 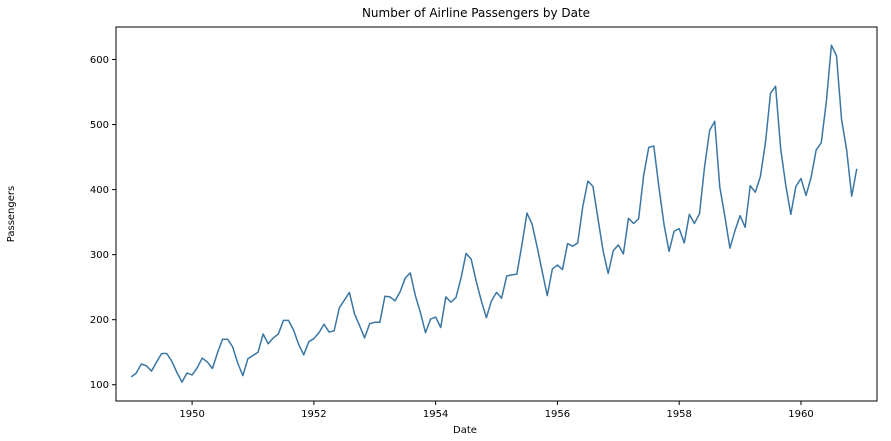 I want to click on x-tick-label: 1956, so click(x=557, y=414).